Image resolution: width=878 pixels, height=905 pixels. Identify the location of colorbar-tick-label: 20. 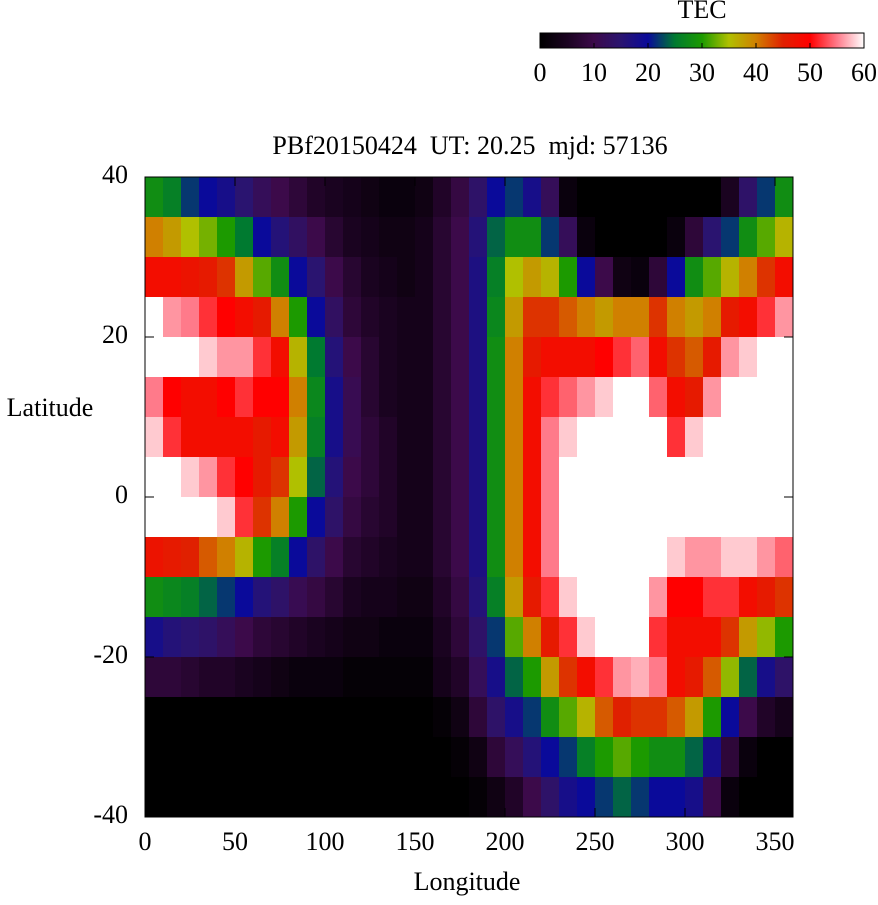
(648, 72).